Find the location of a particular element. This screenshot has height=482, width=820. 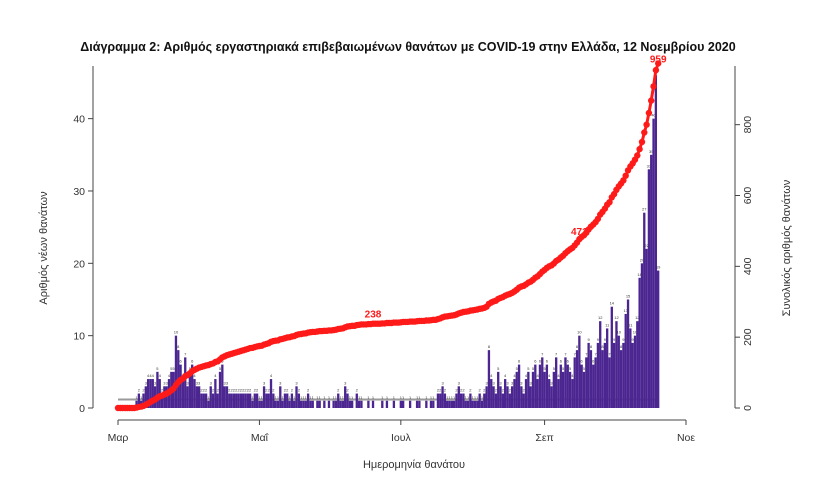

cumulative-label: 959 is located at coordinates (658, 59).